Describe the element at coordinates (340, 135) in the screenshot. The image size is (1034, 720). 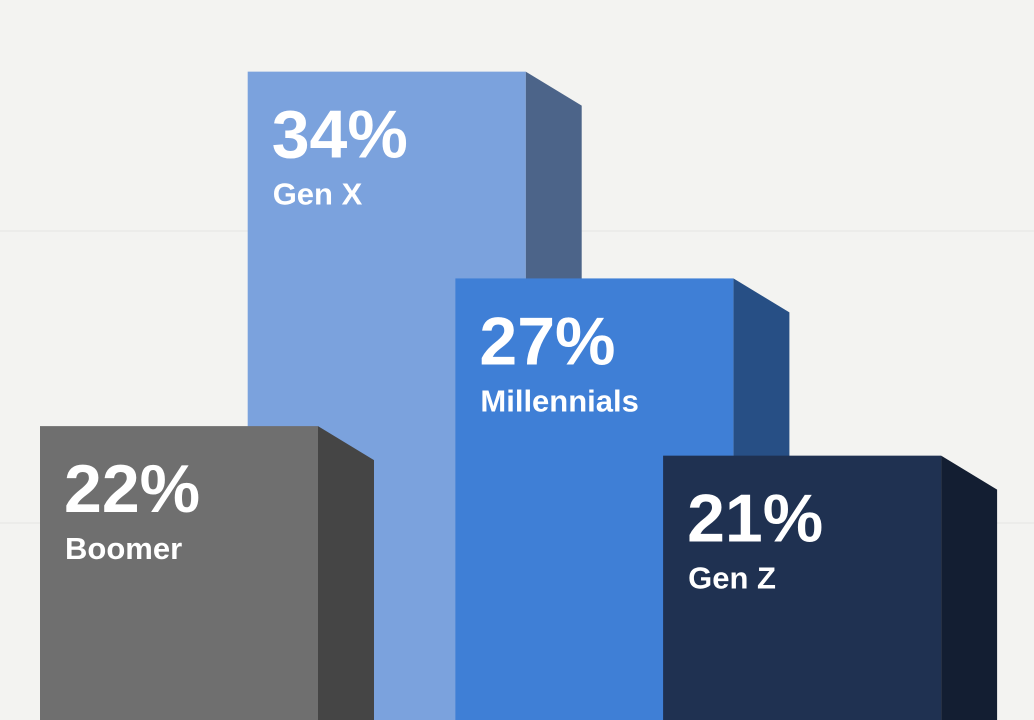
I see `value-label: 34%` at that location.